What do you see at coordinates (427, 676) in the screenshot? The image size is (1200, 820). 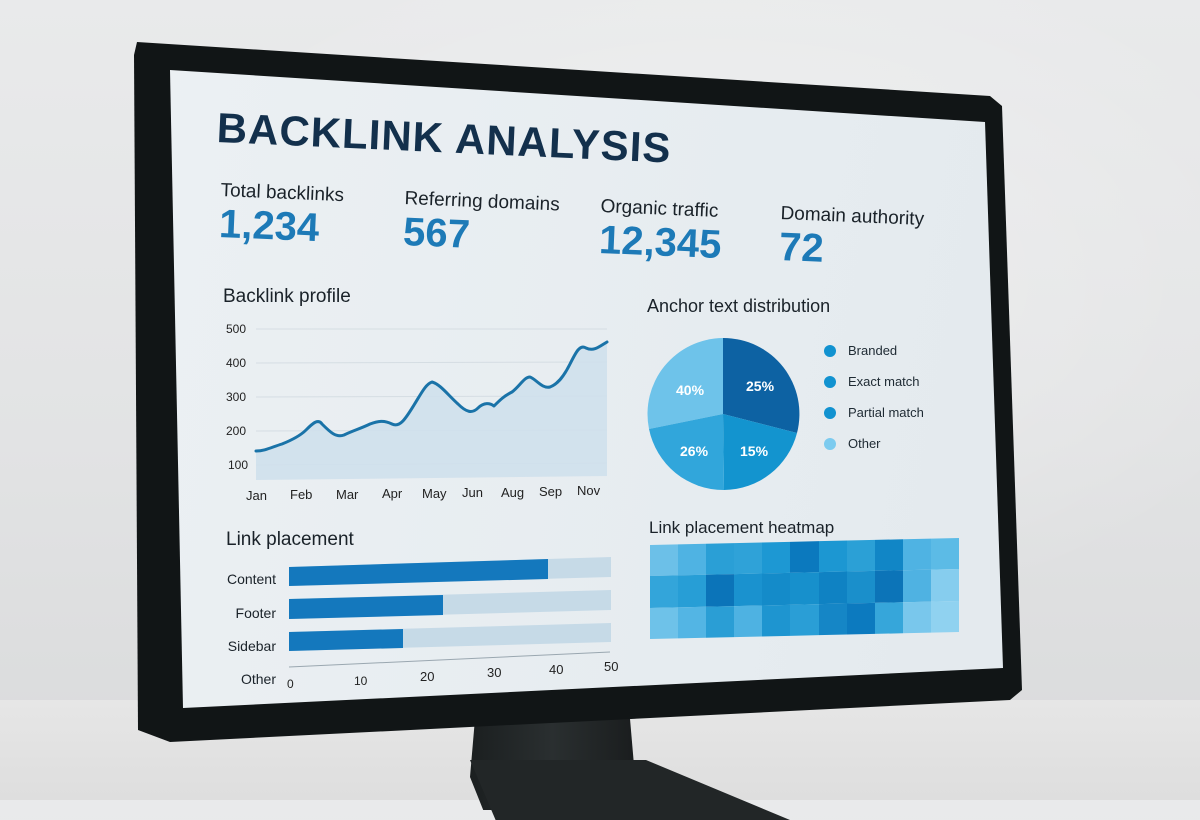 I see `x-tick: 20` at bounding box center [427, 676].